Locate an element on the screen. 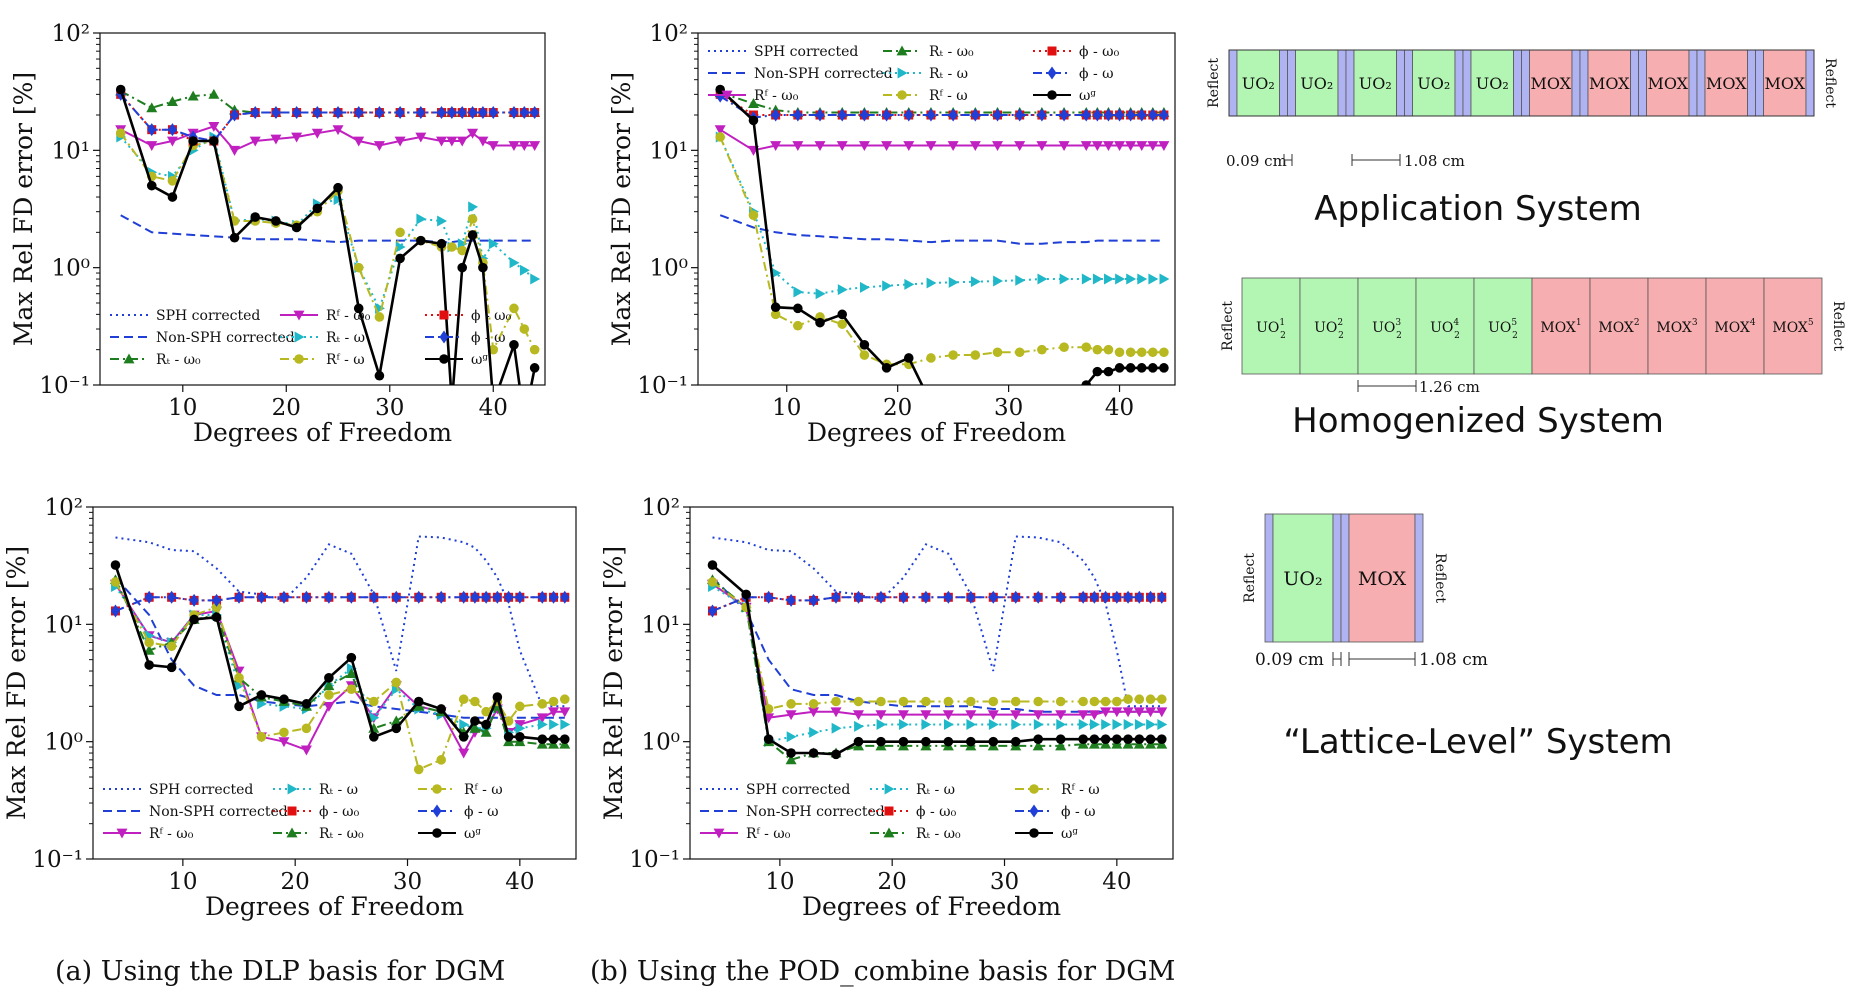 Image resolution: width=1856 pixels, height=1000 pixels. series-line is located at coordinates (327, 243).